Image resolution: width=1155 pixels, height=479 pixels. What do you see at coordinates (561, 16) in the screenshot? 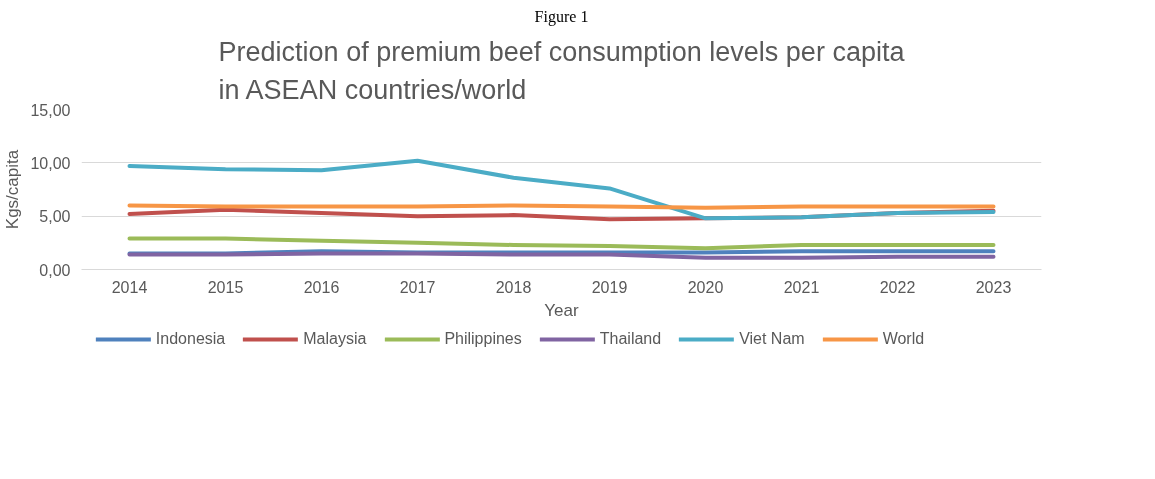
I see `caption: Figure 1` at bounding box center [561, 16].